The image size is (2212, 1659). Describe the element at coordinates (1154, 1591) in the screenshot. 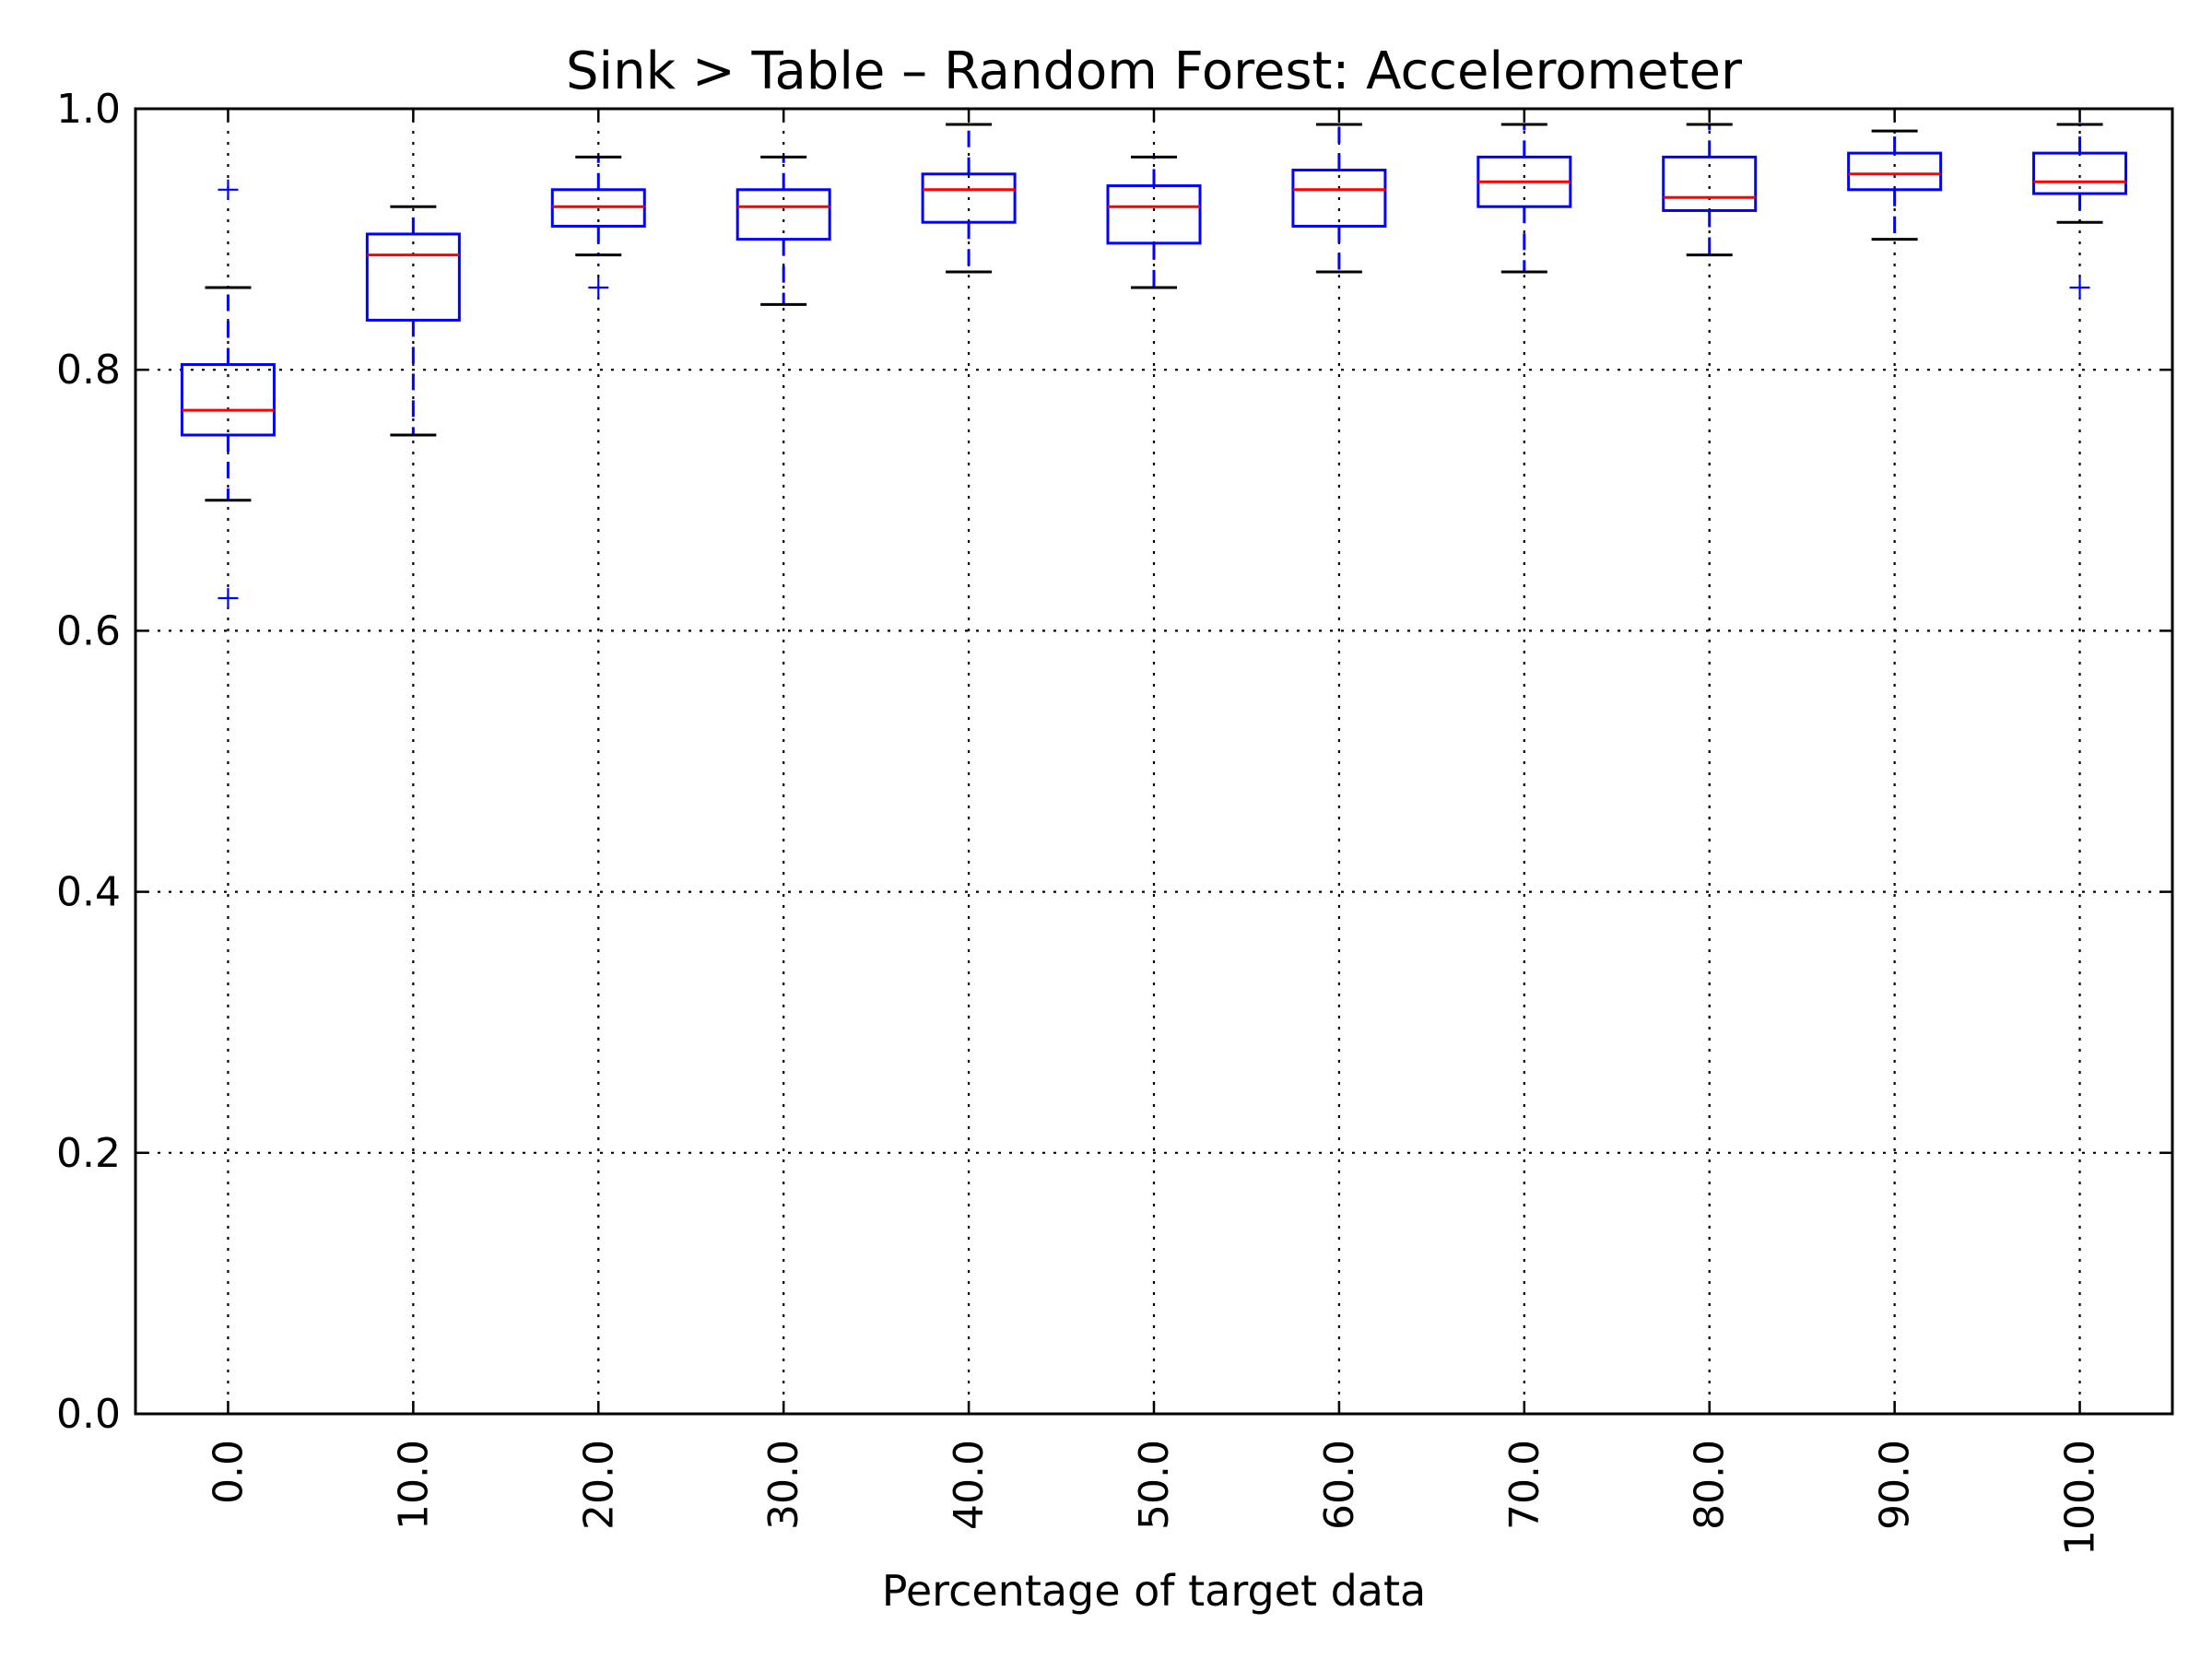

I see `x-axis-label: Percentage of target data` at that location.